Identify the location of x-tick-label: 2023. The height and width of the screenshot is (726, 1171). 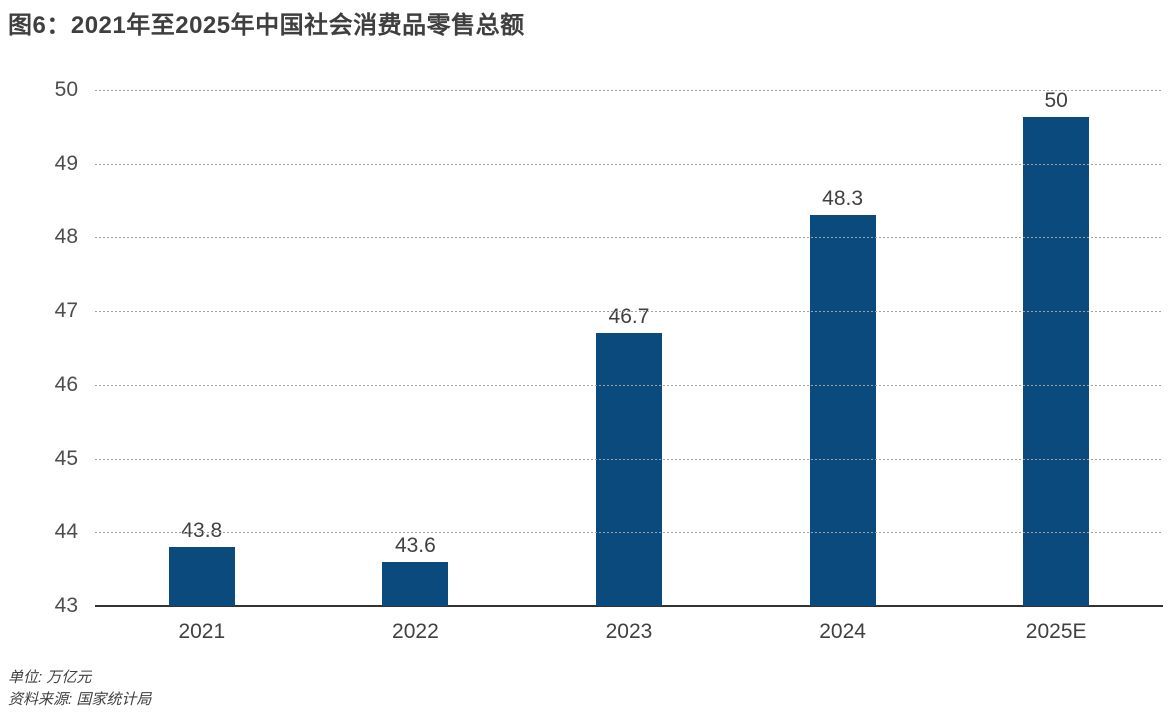
(629, 631).